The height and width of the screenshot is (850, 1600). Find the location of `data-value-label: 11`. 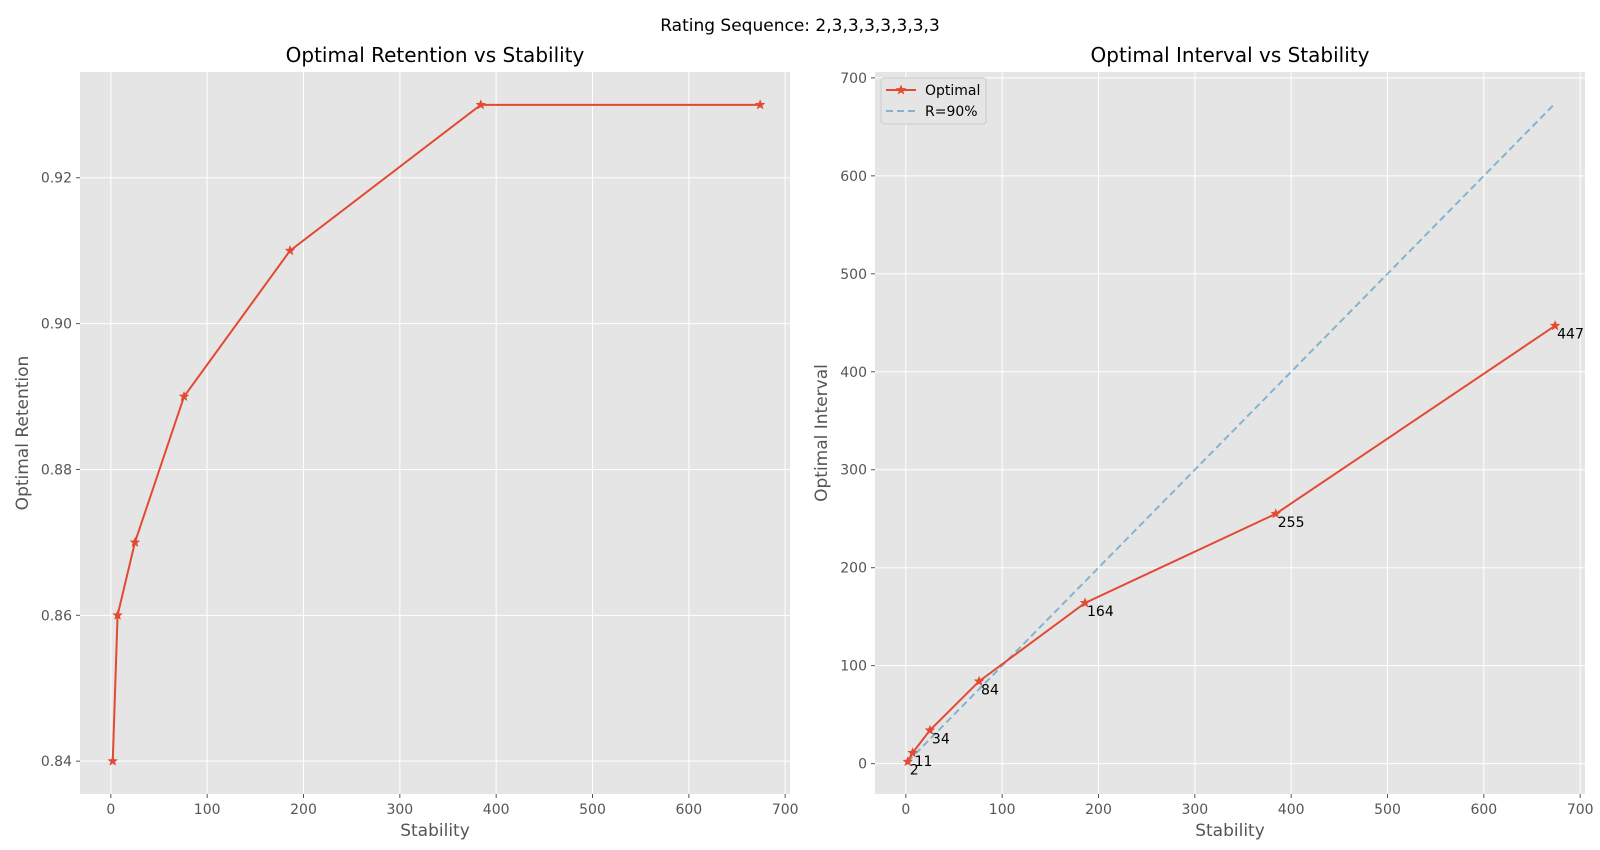

data-value-label: 11 is located at coordinates (924, 762).